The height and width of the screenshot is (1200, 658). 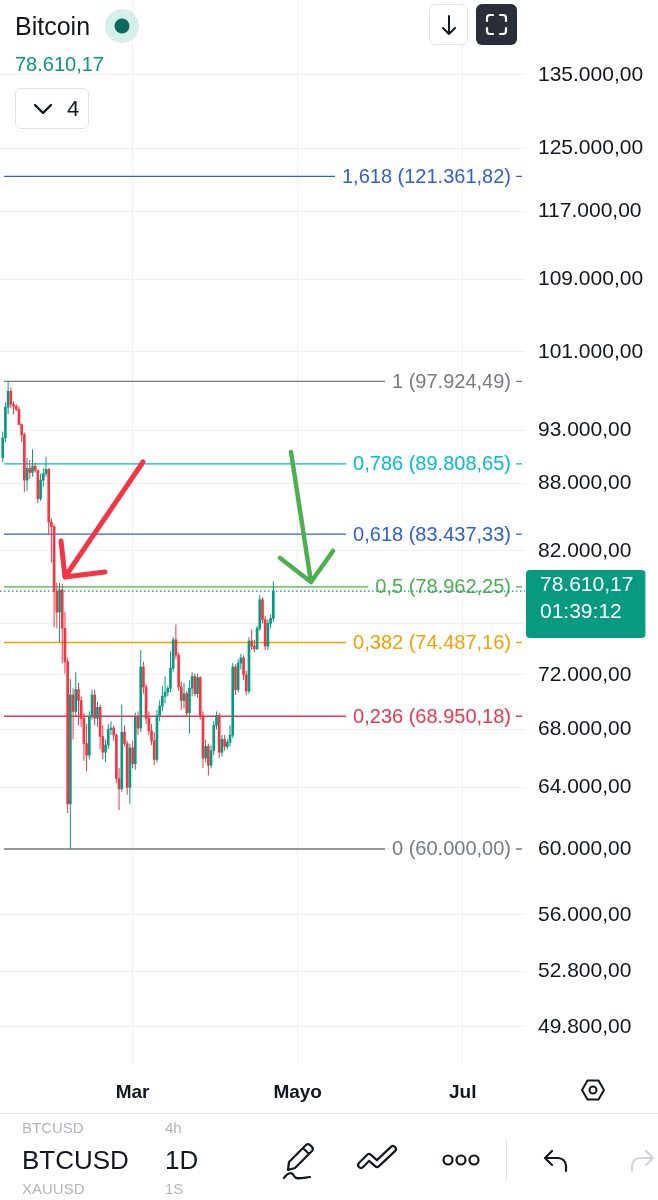 What do you see at coordinates (585, 482) in the screenshot?
I see `y-tick-label: 88.000,00` at bounding box center [585, 482].